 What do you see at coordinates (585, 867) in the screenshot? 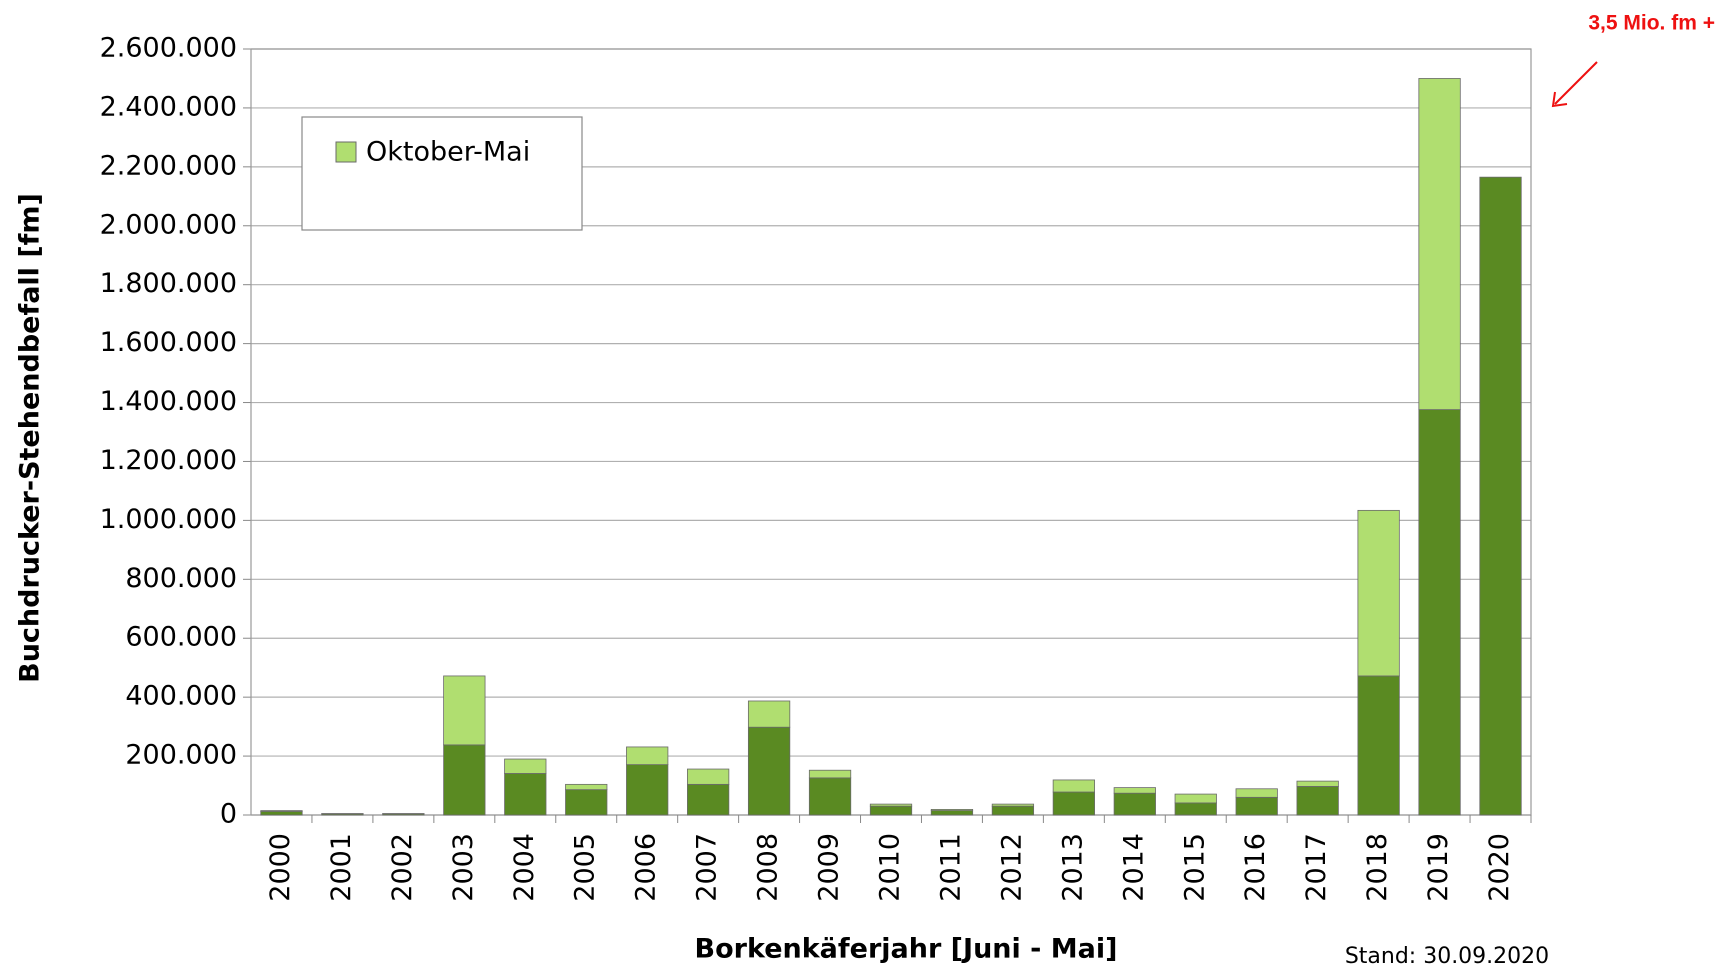
I see `x-tick-label: 2005` at bounding box center [585, 867].